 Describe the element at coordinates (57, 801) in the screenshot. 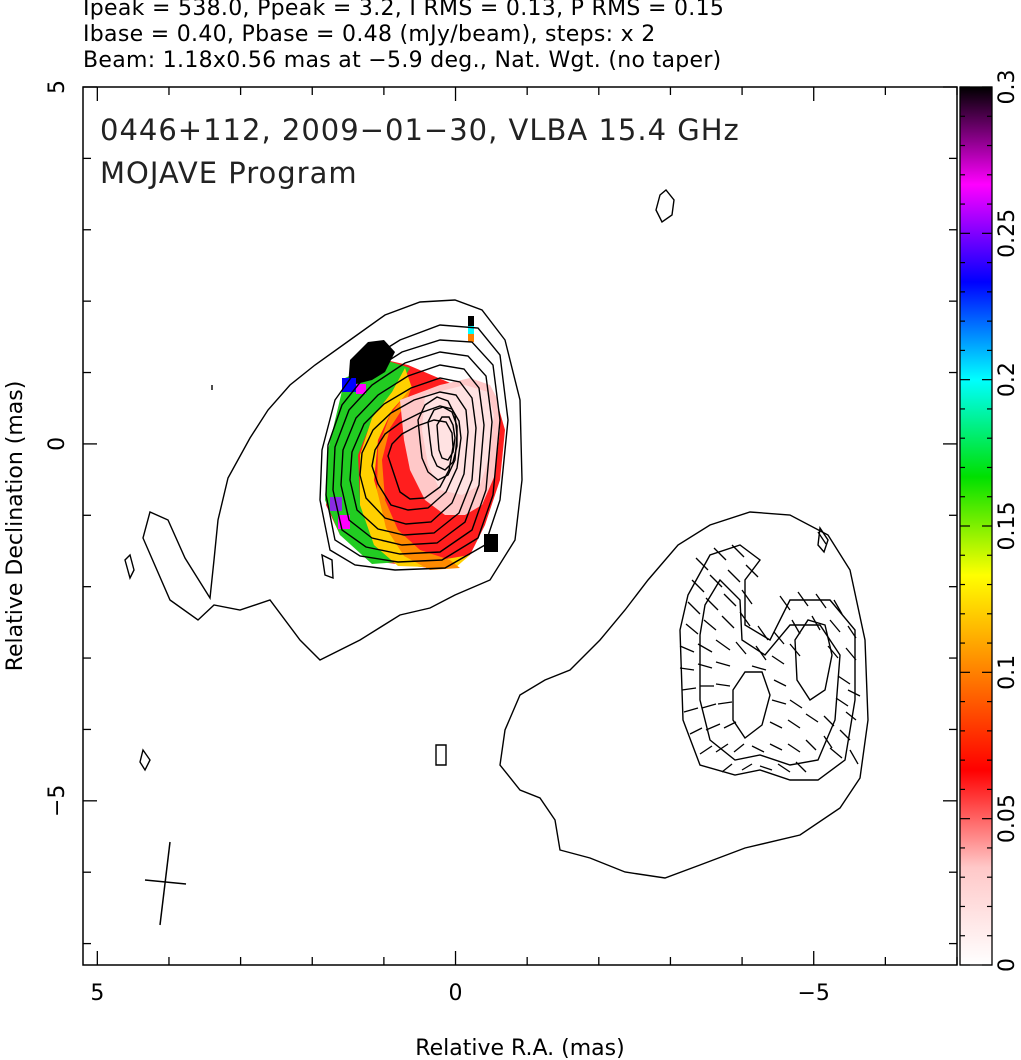

I see `y-tick-label: −5` at that location.